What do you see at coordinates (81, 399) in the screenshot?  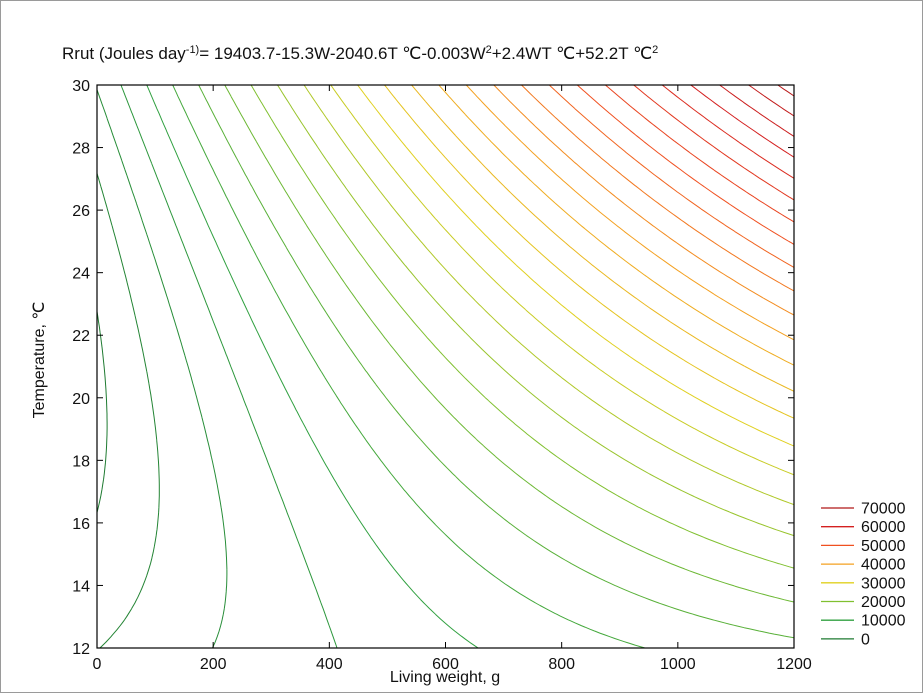 I see `y-tick-label: 20` at bounding box center [81, 399].